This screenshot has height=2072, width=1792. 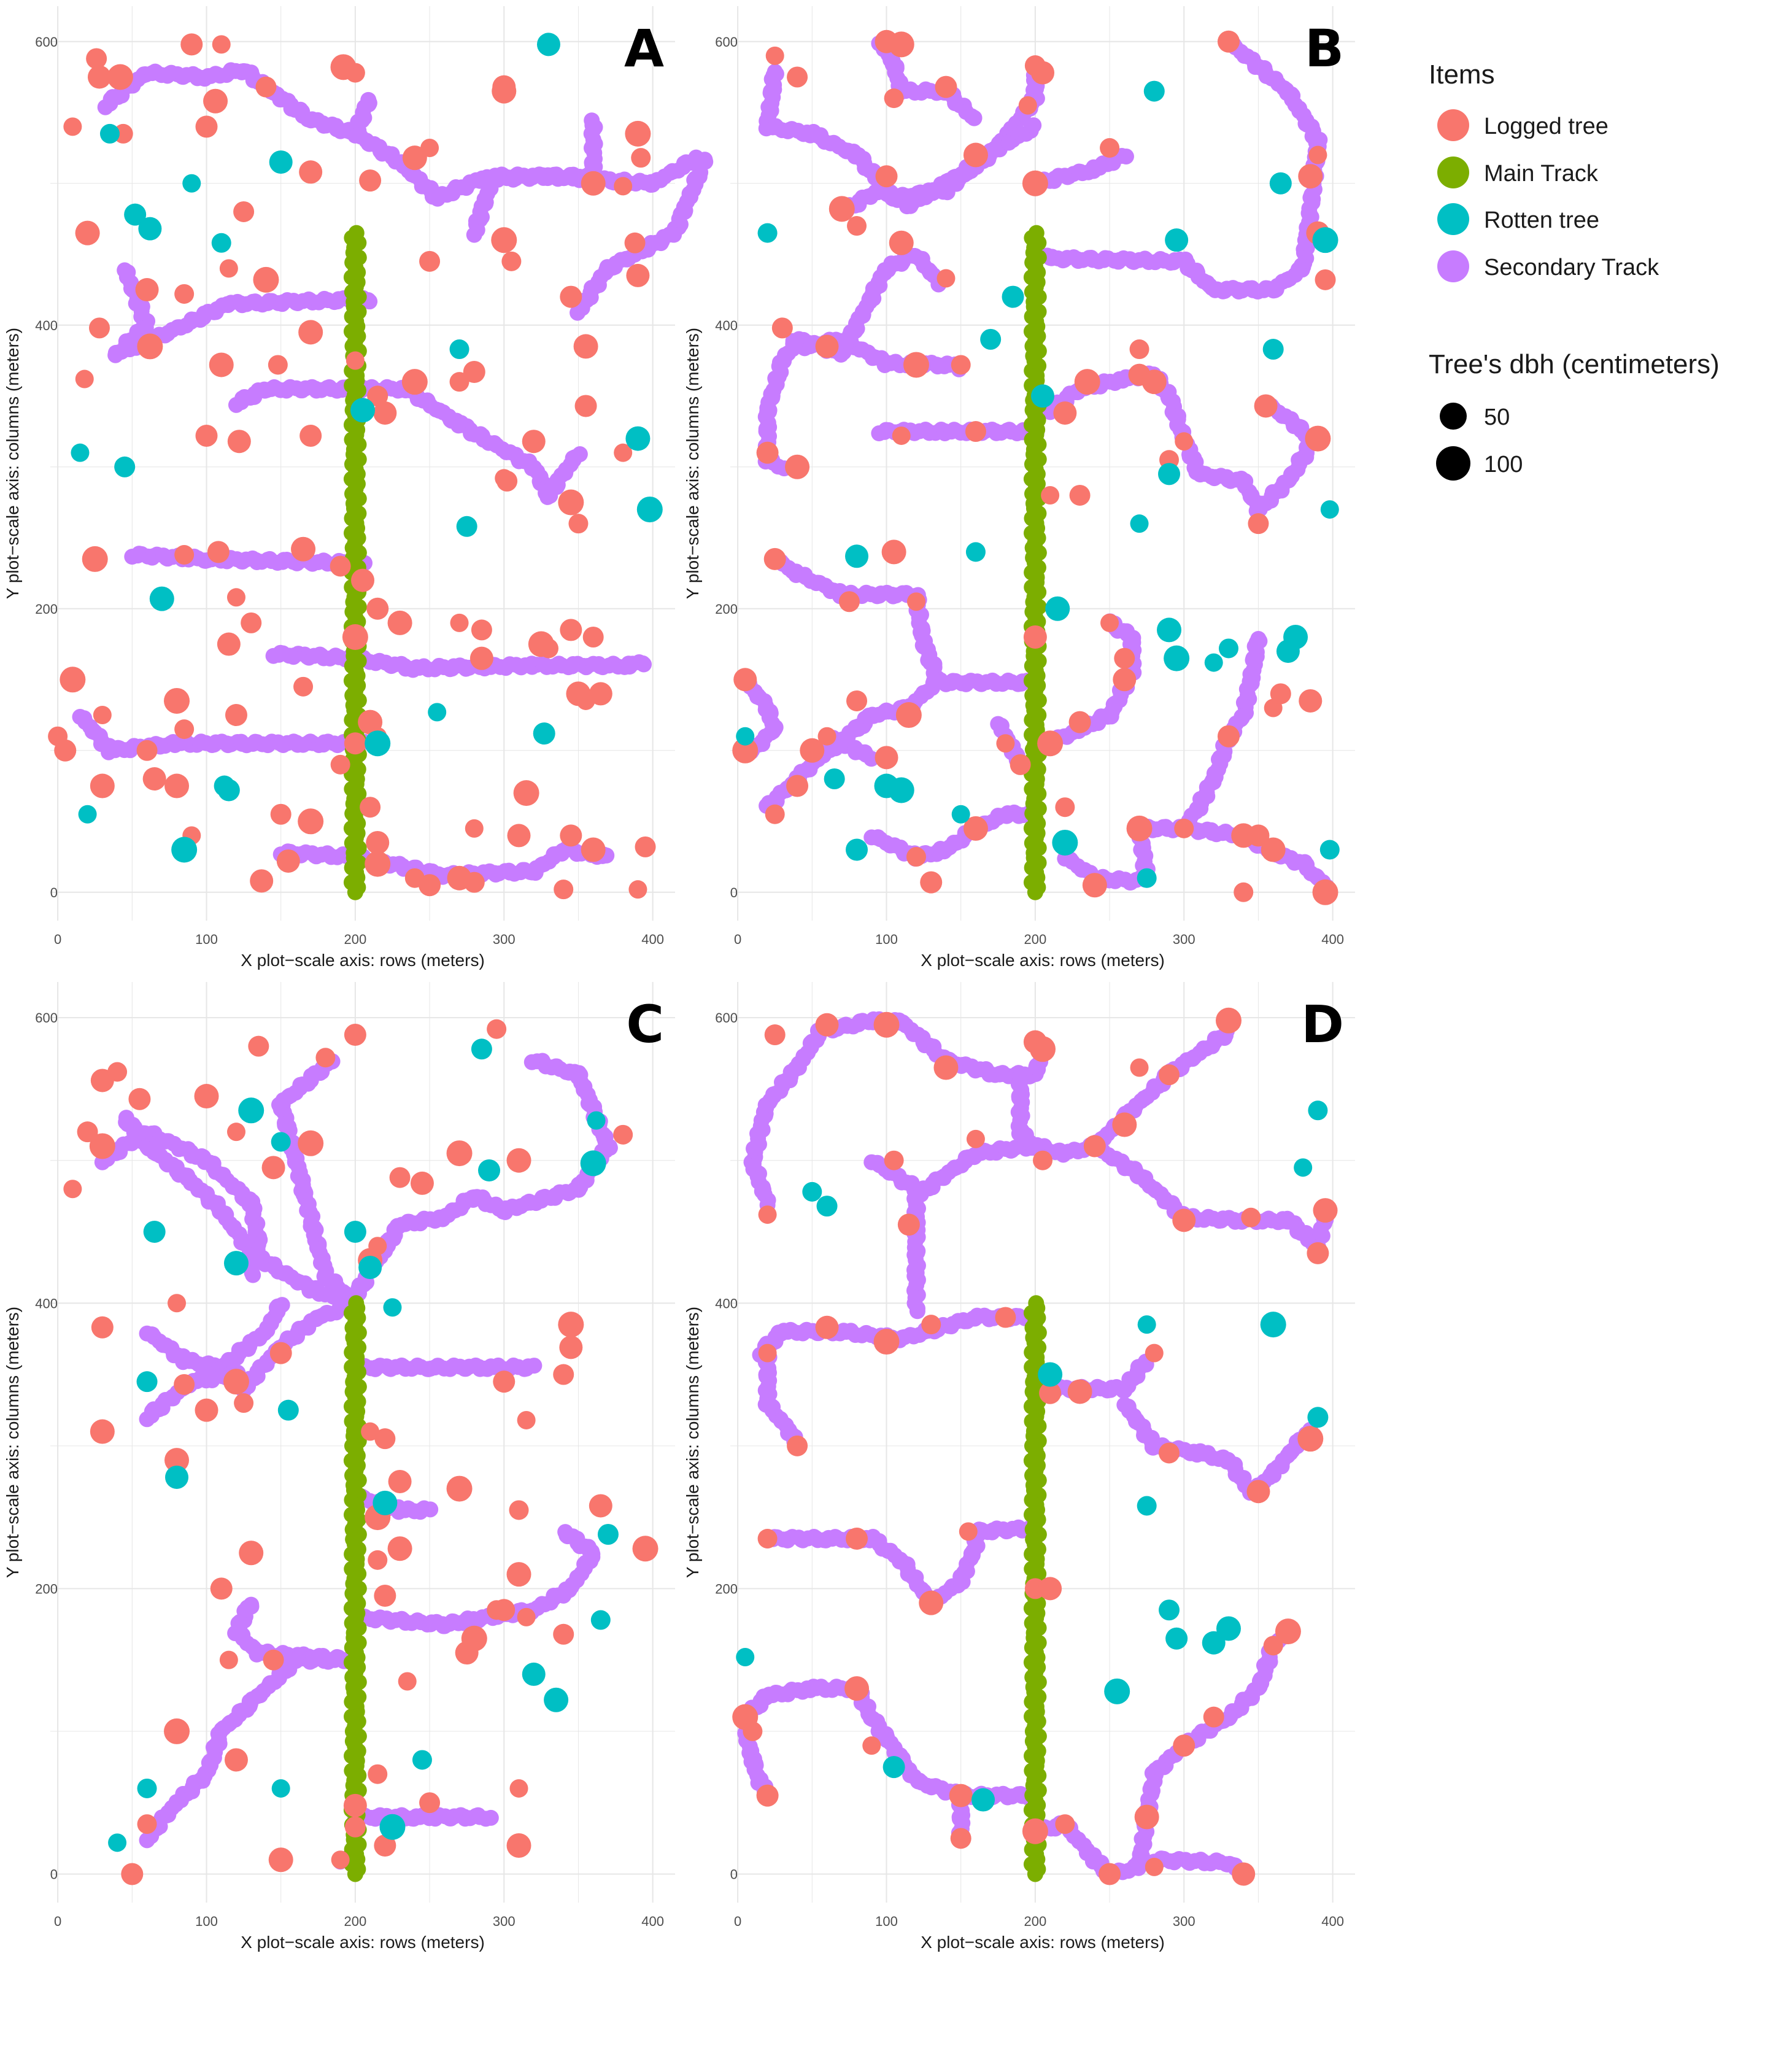 What do you see at coordinates (1035, 562) in the screenshot?
I see `main-track-b` at bounding box center [1035, 562].